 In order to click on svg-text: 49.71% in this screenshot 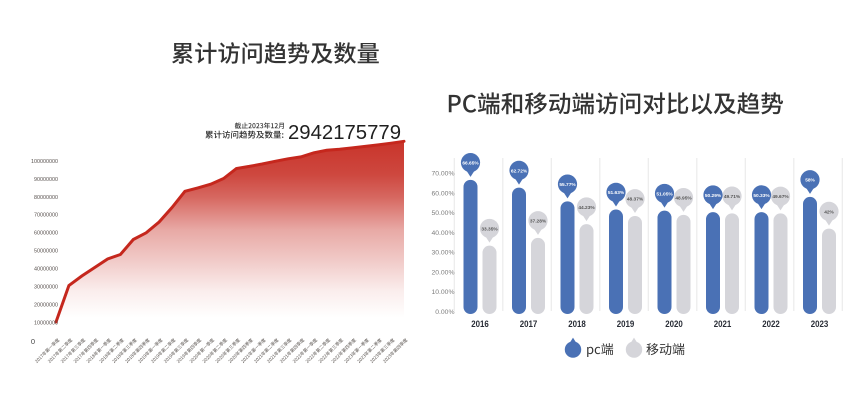, I will do `click(732, 197)`.